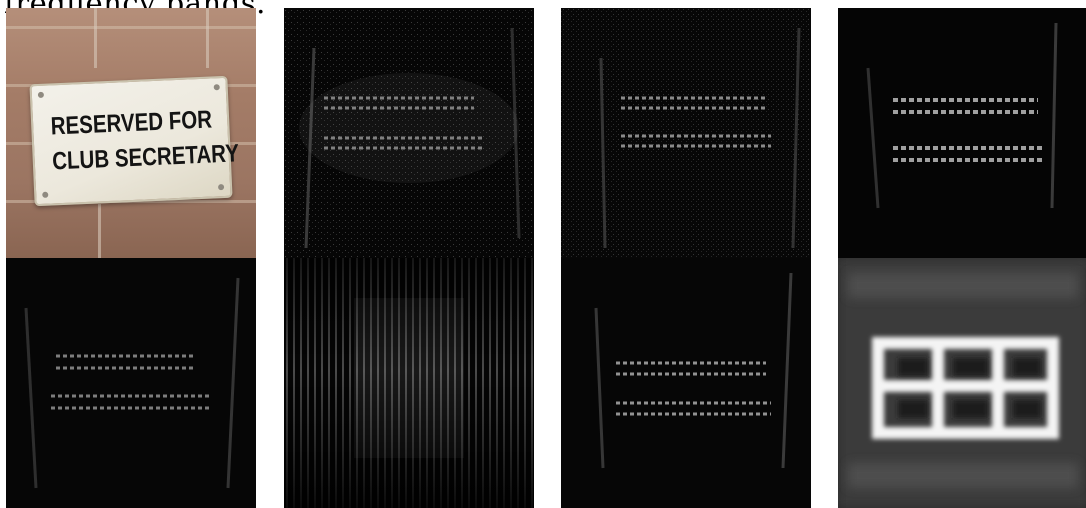  I want to click on band-1-response, so click(409, 133).